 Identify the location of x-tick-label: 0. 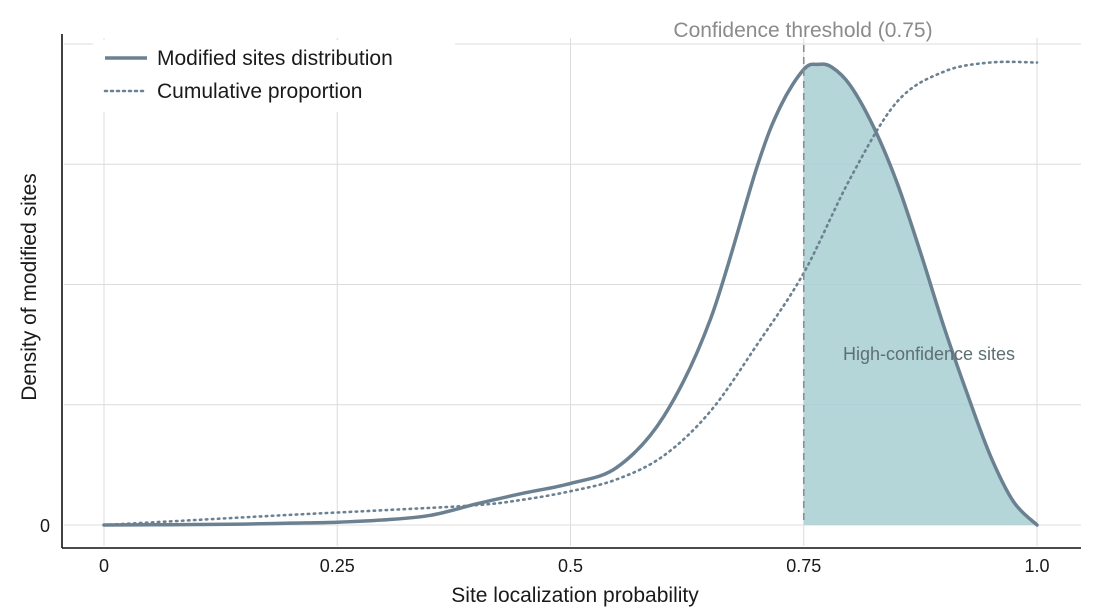
(104, 566).